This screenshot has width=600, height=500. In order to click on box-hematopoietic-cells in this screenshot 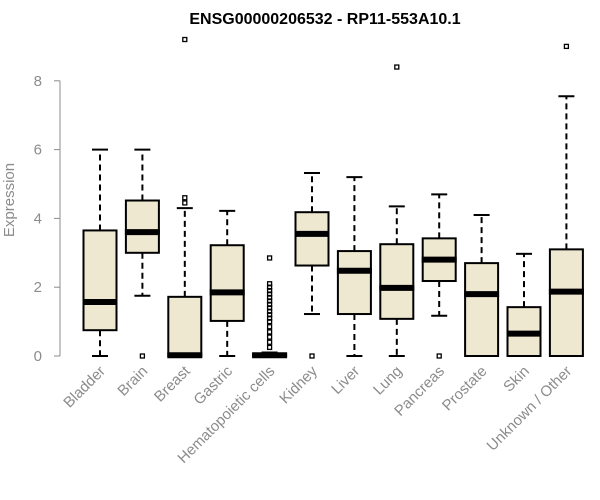, I will do `click(270, 307)`.